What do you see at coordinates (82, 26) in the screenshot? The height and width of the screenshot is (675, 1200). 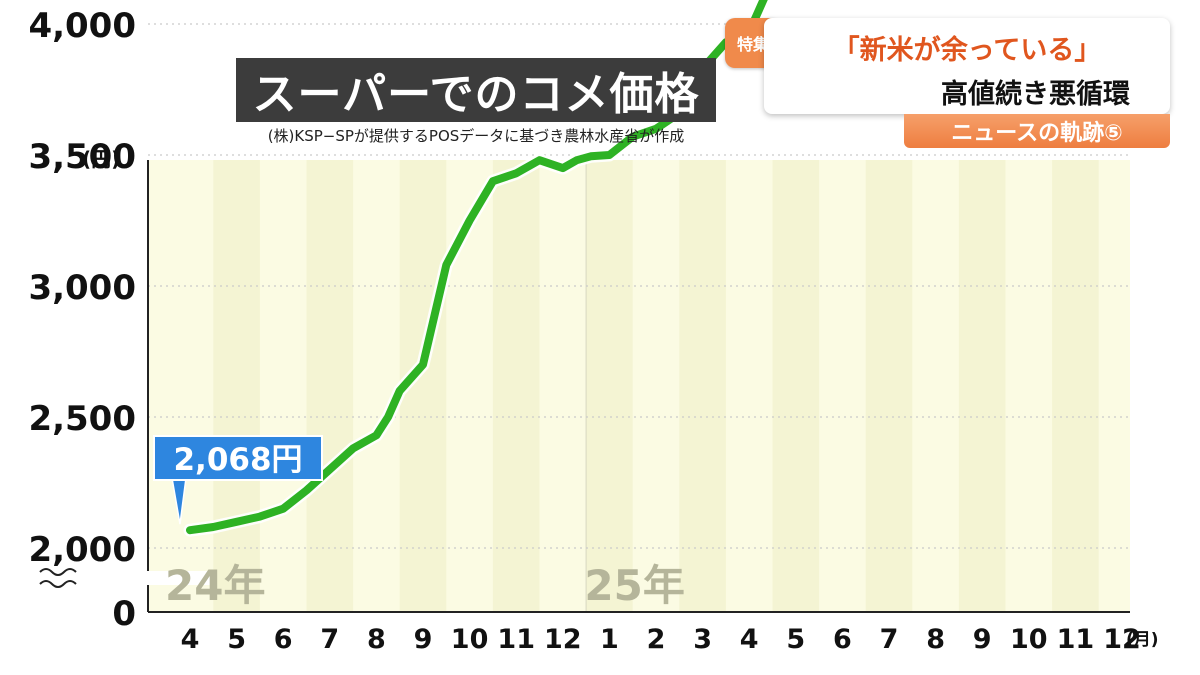 I see `y-tick-label: 4,000` at bounding box center [82, 26].